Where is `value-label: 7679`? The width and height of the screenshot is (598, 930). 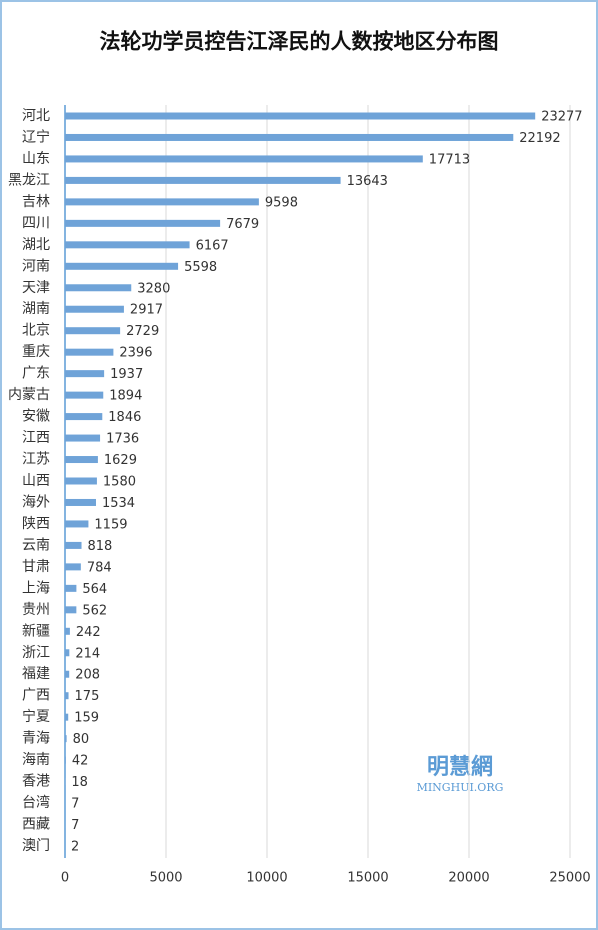
value-label: 7679 is located at coordinates (242, 224).